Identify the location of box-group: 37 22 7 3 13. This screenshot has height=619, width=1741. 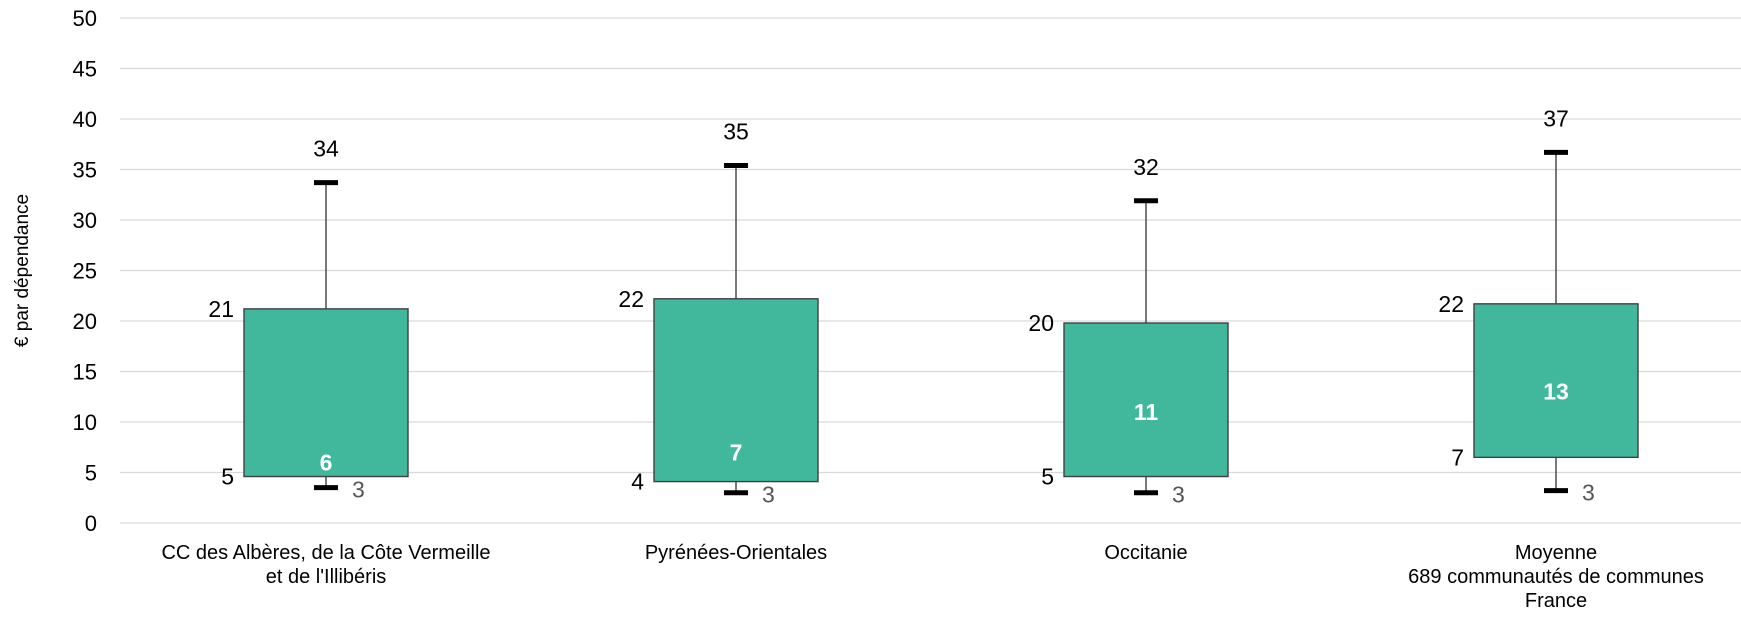
(1538, 305).